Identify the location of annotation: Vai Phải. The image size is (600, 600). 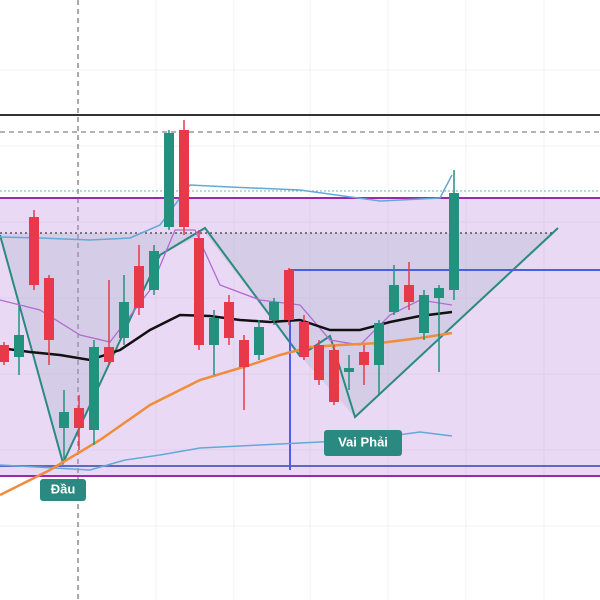
(363, 441).